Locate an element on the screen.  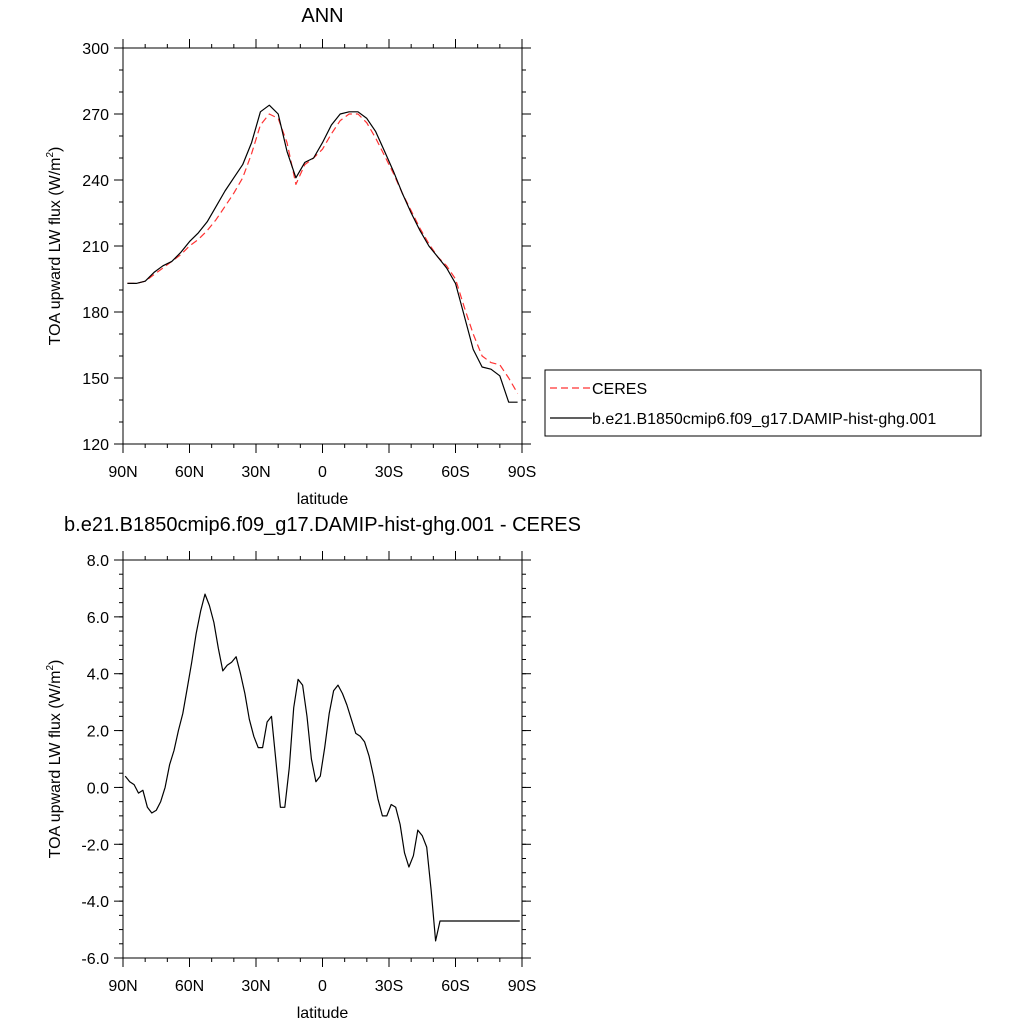
y-tick-label: 150 is located at coordinates (95, 379).